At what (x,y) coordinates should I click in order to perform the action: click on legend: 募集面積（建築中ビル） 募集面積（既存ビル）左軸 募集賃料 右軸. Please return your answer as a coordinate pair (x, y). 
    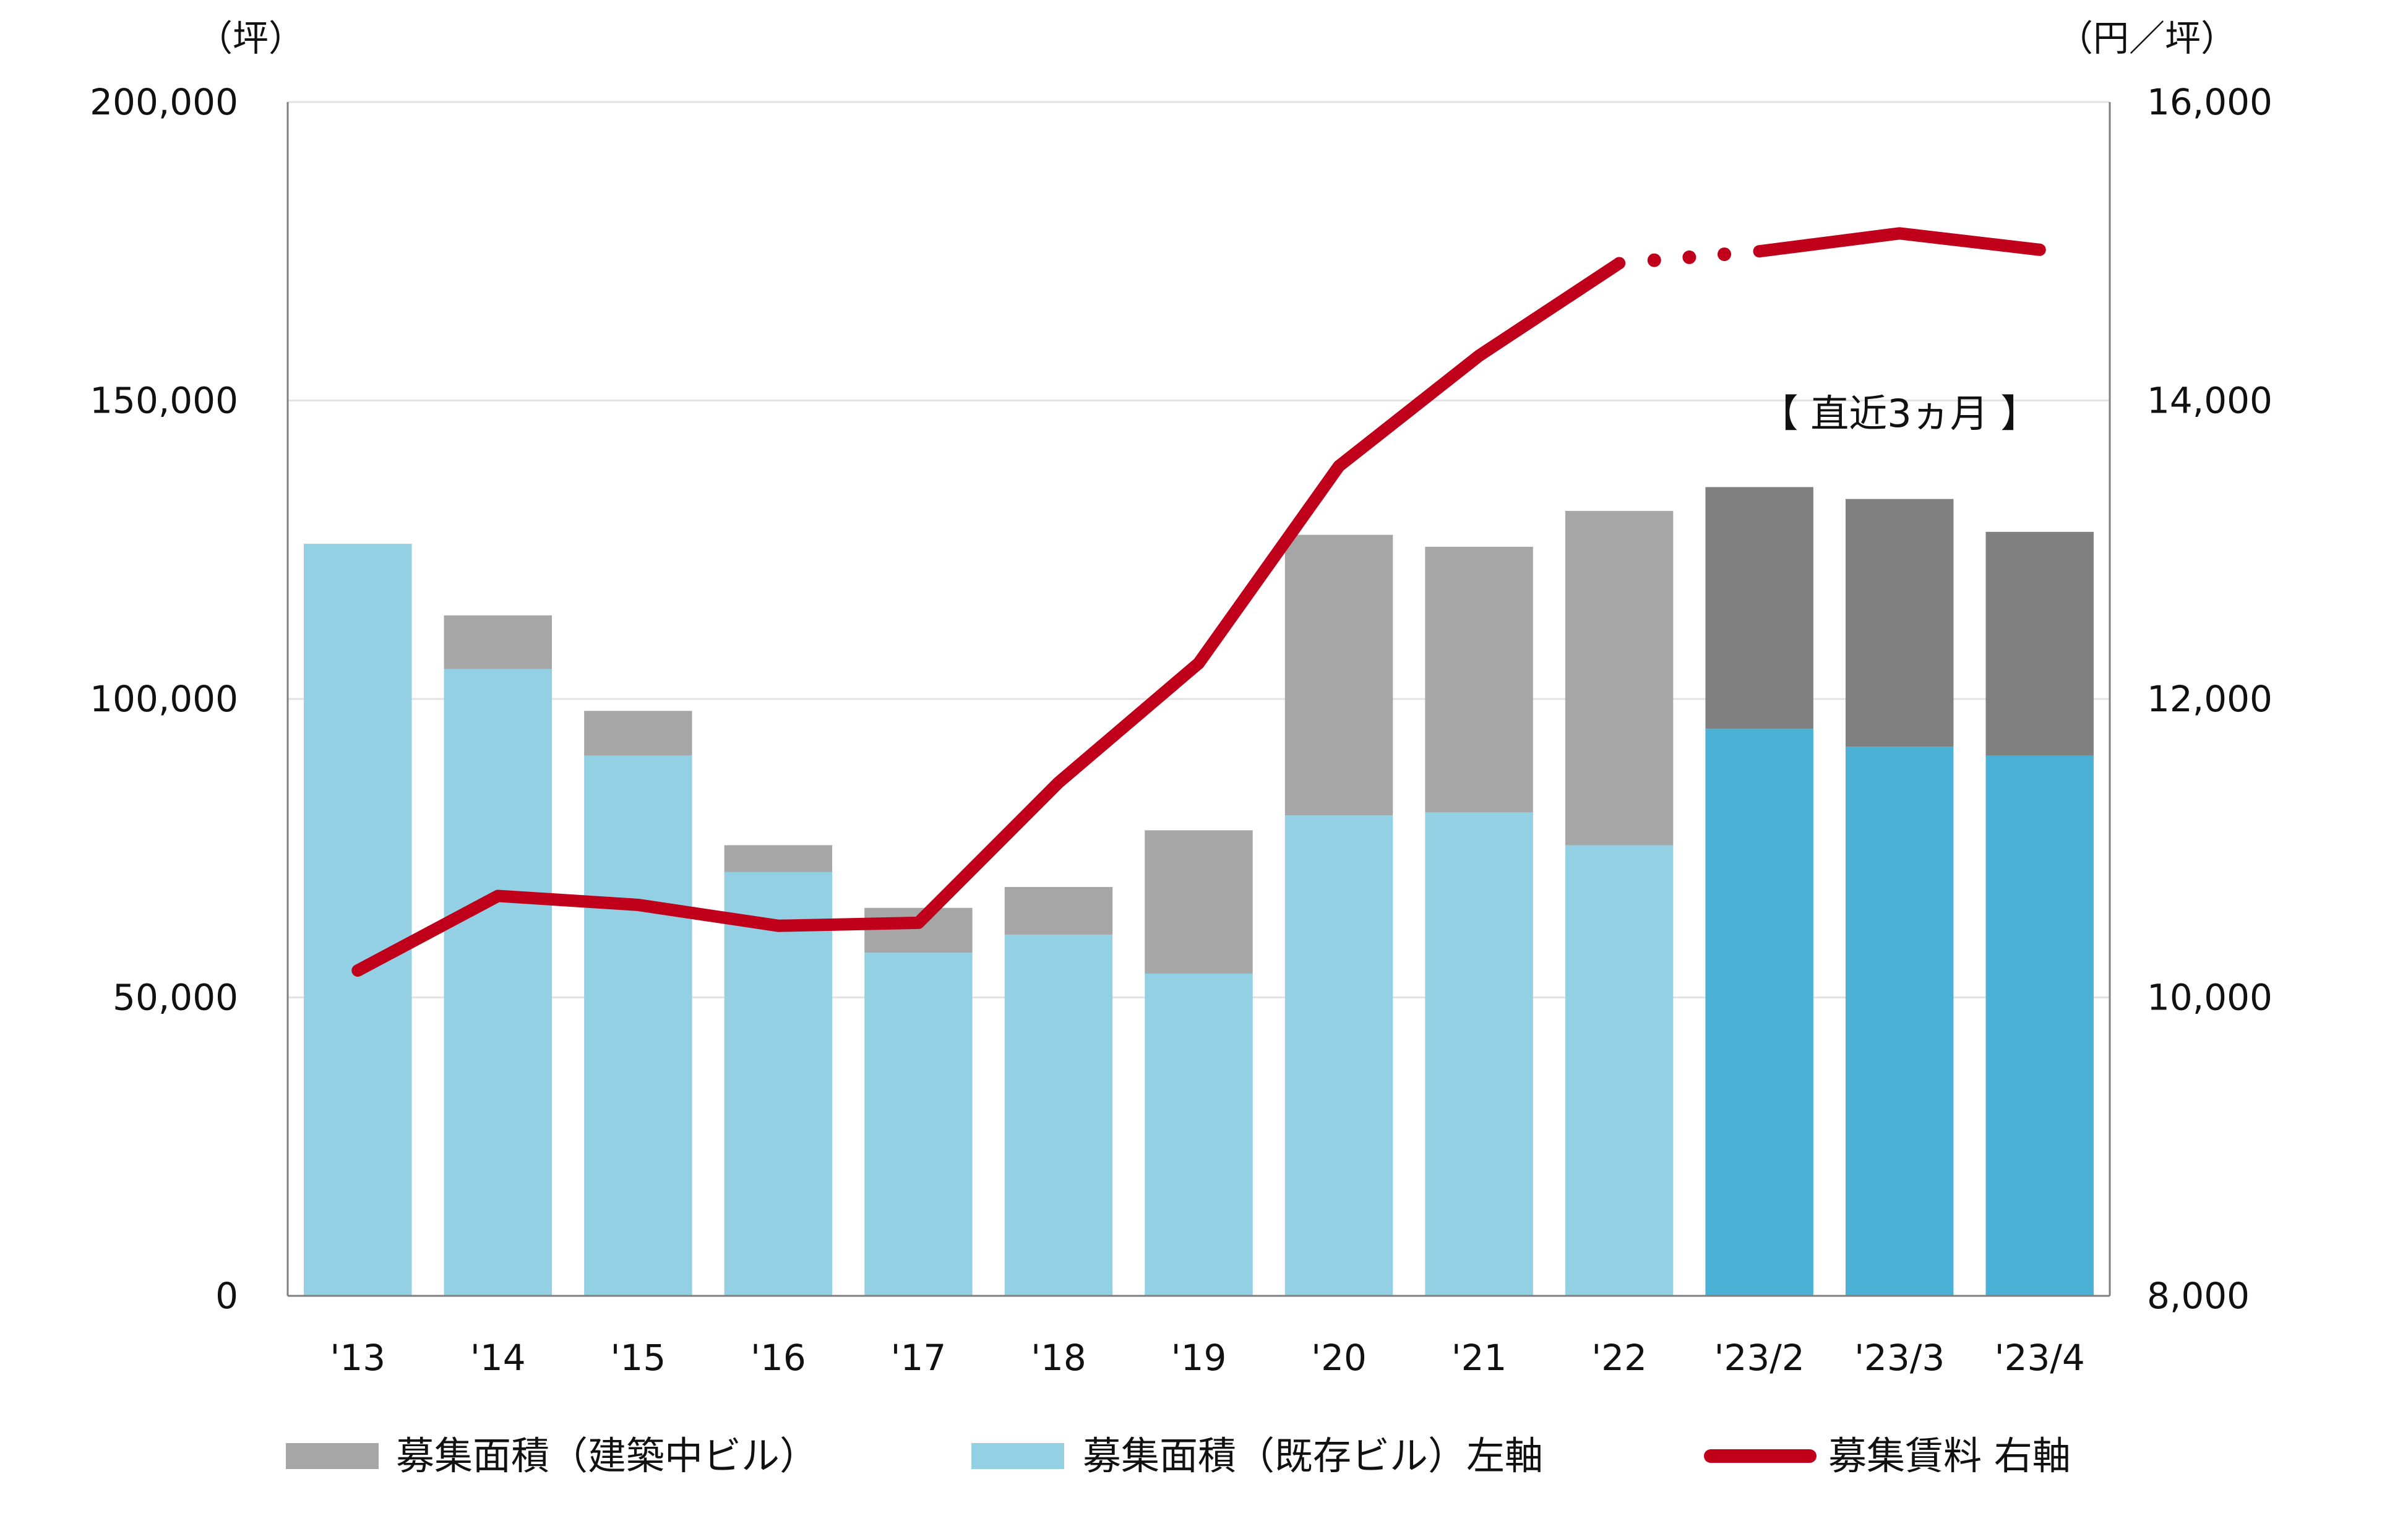
    Looking at the image, I should click on (1178, 1455).